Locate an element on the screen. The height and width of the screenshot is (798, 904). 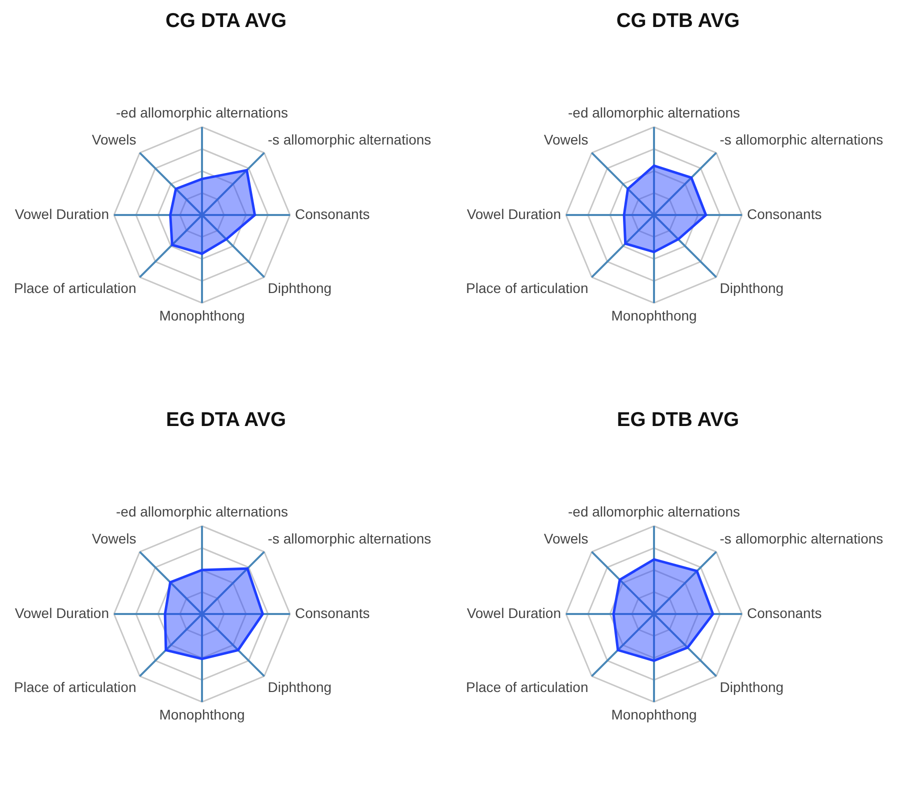
chart-title: EG DTA AVG is located at coordinates (226, 421).